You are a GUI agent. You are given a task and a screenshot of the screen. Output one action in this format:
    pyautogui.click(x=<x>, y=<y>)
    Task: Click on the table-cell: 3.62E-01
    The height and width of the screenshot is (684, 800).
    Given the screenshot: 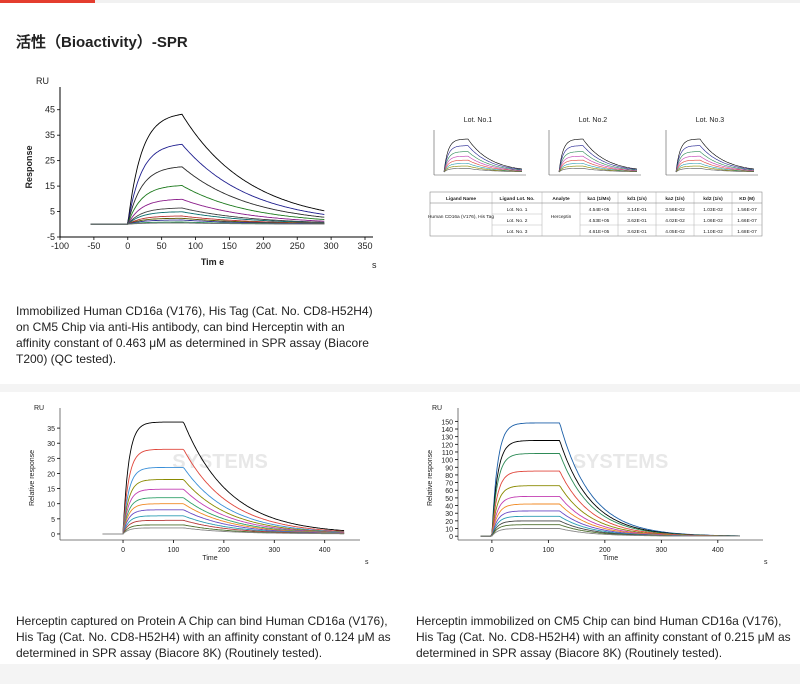 What is the action you would take?
    pyautogui.click(x=637, y=232)
    